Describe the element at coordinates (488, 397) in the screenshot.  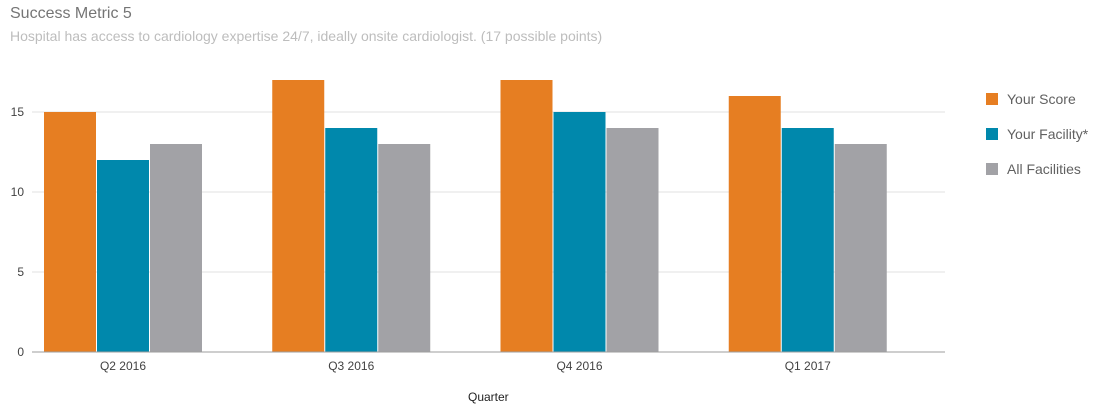
I see `x-axis-title: Quarter` at that location.